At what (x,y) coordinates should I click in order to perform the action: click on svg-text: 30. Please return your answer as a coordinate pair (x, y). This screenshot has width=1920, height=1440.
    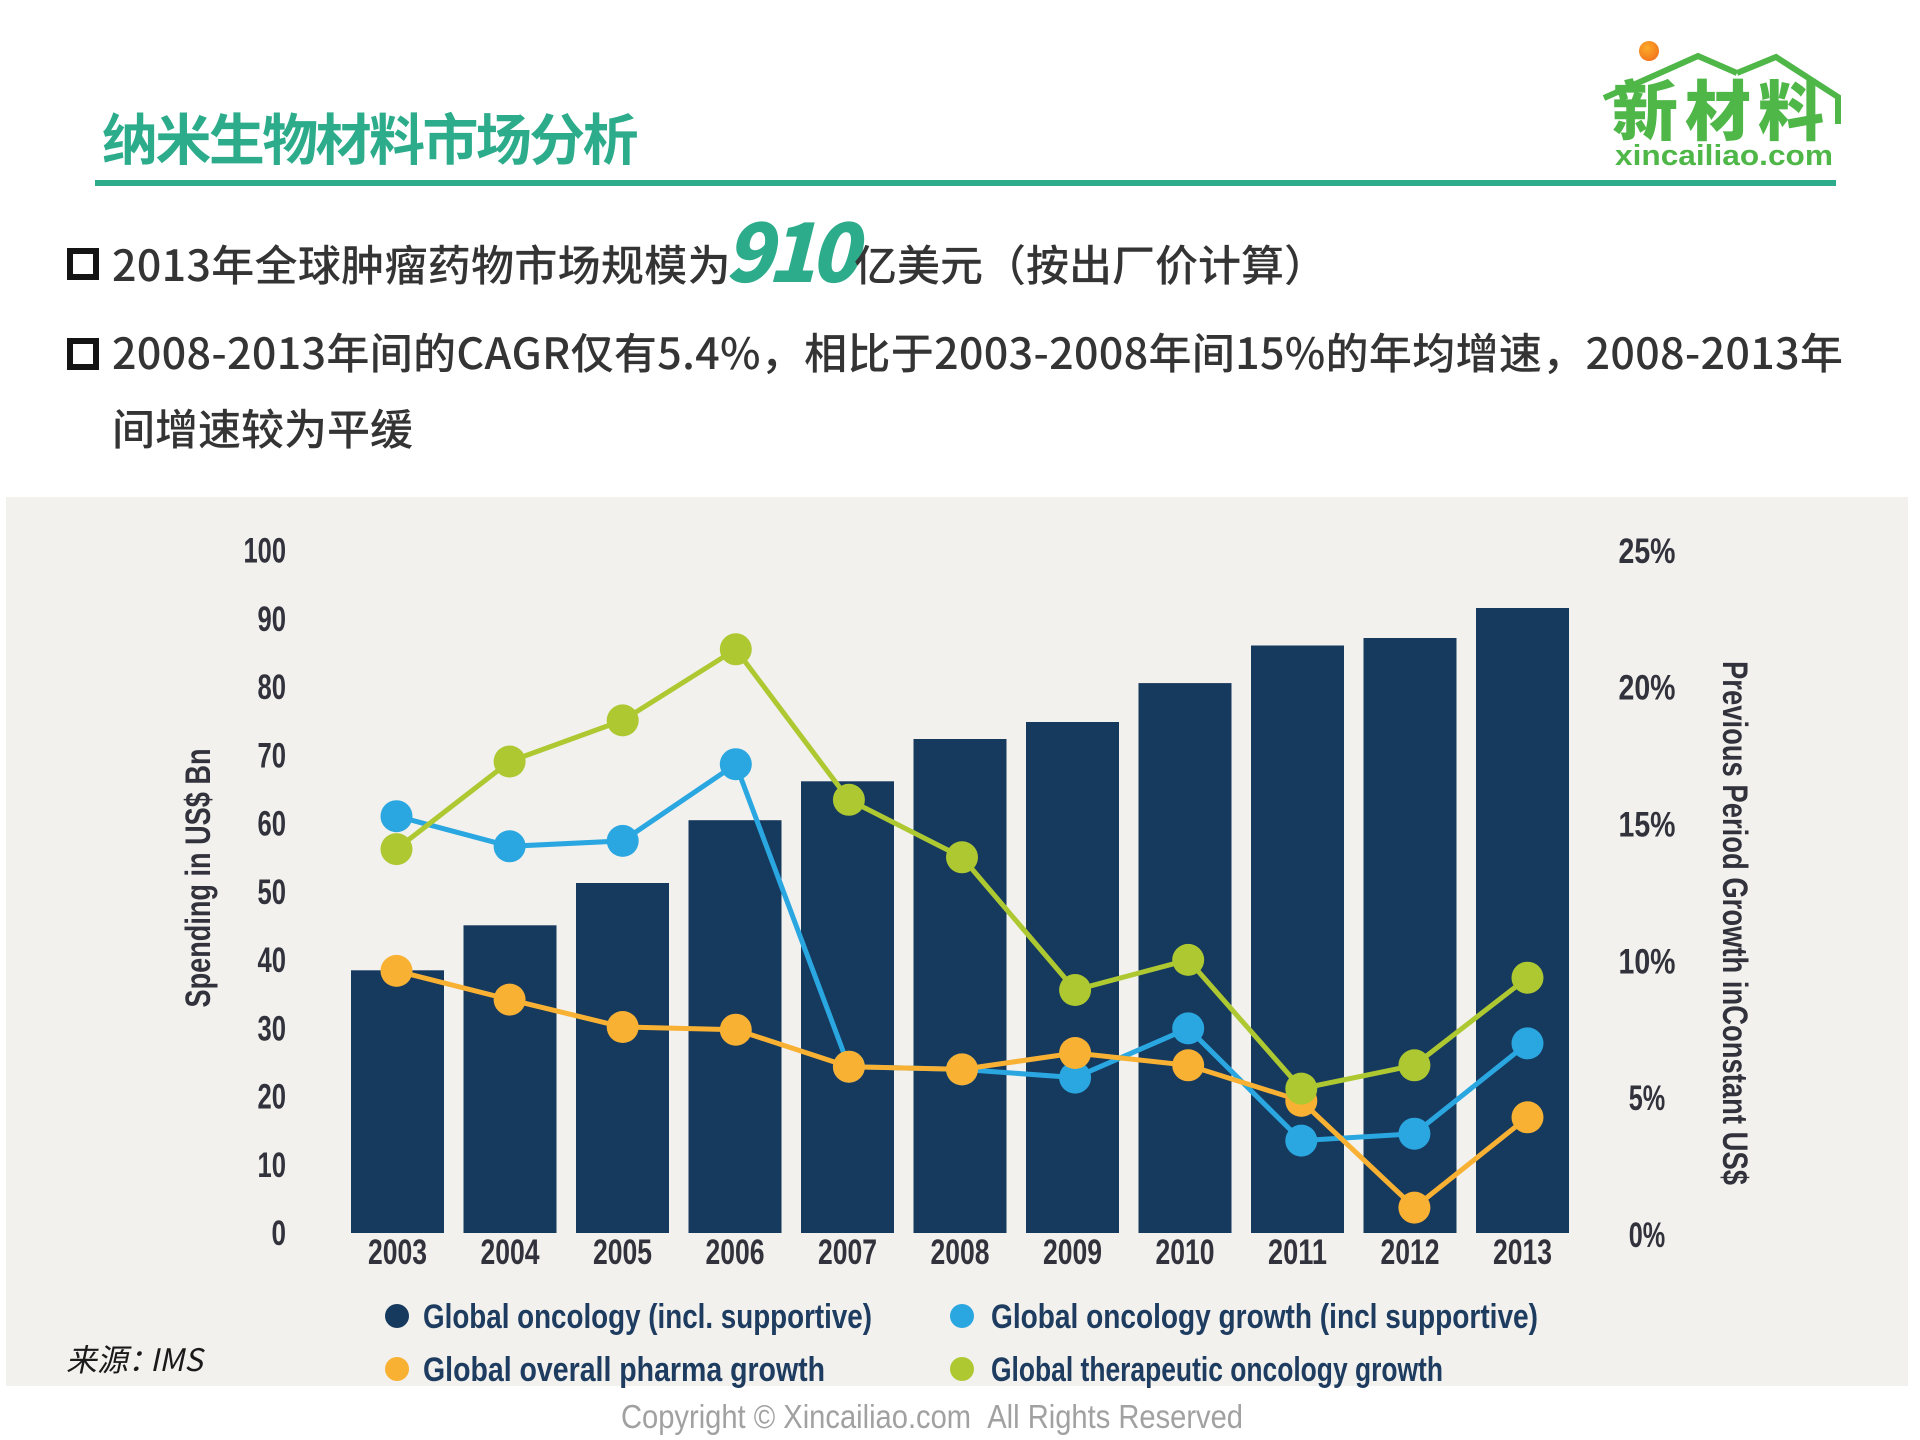
    Looking at the image, I should click on (272, 1028).